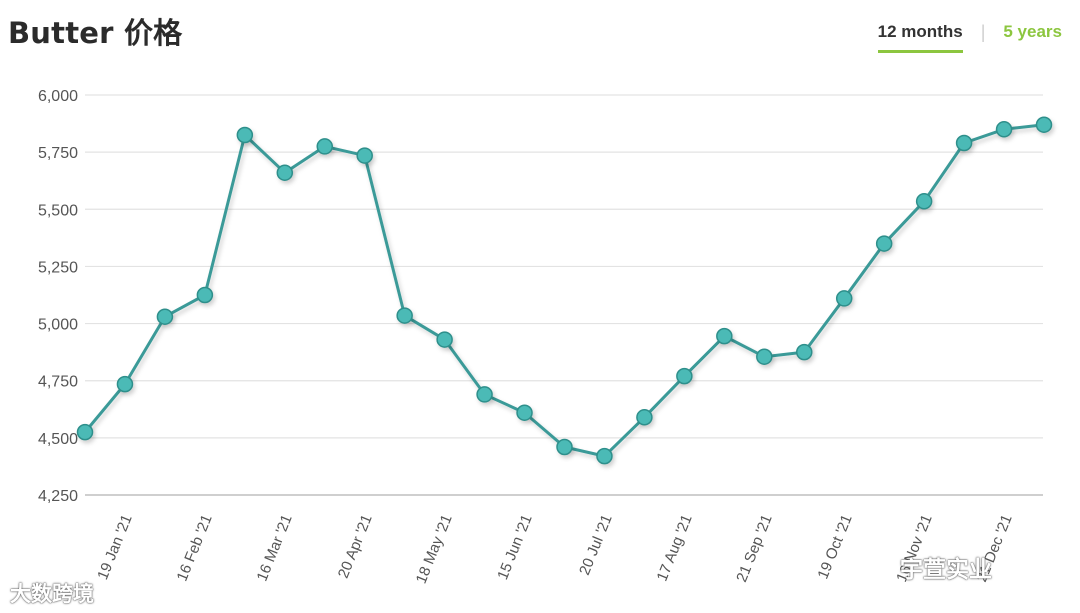  Describe the element at coordinates (969, 37) in the screenshot. I see `period-tabs: 12 months | 5 years` at that location.